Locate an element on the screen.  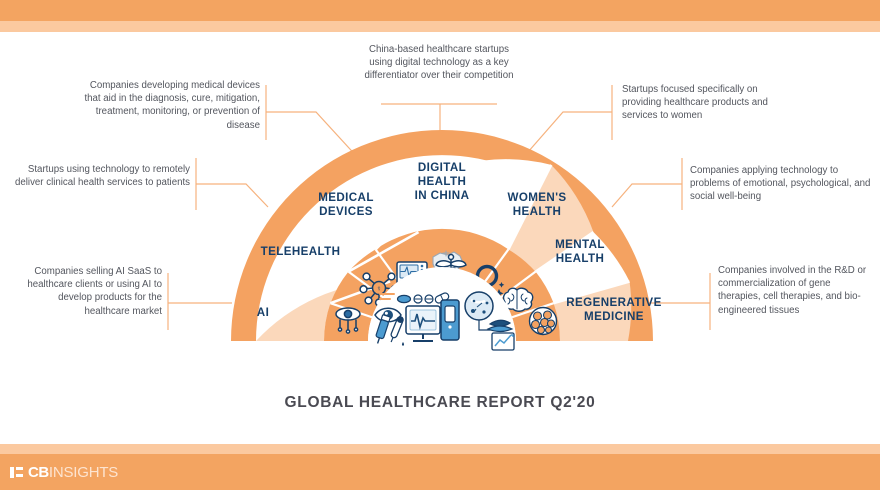
sector-fill-telehealth is located at coordinates (374, 268).